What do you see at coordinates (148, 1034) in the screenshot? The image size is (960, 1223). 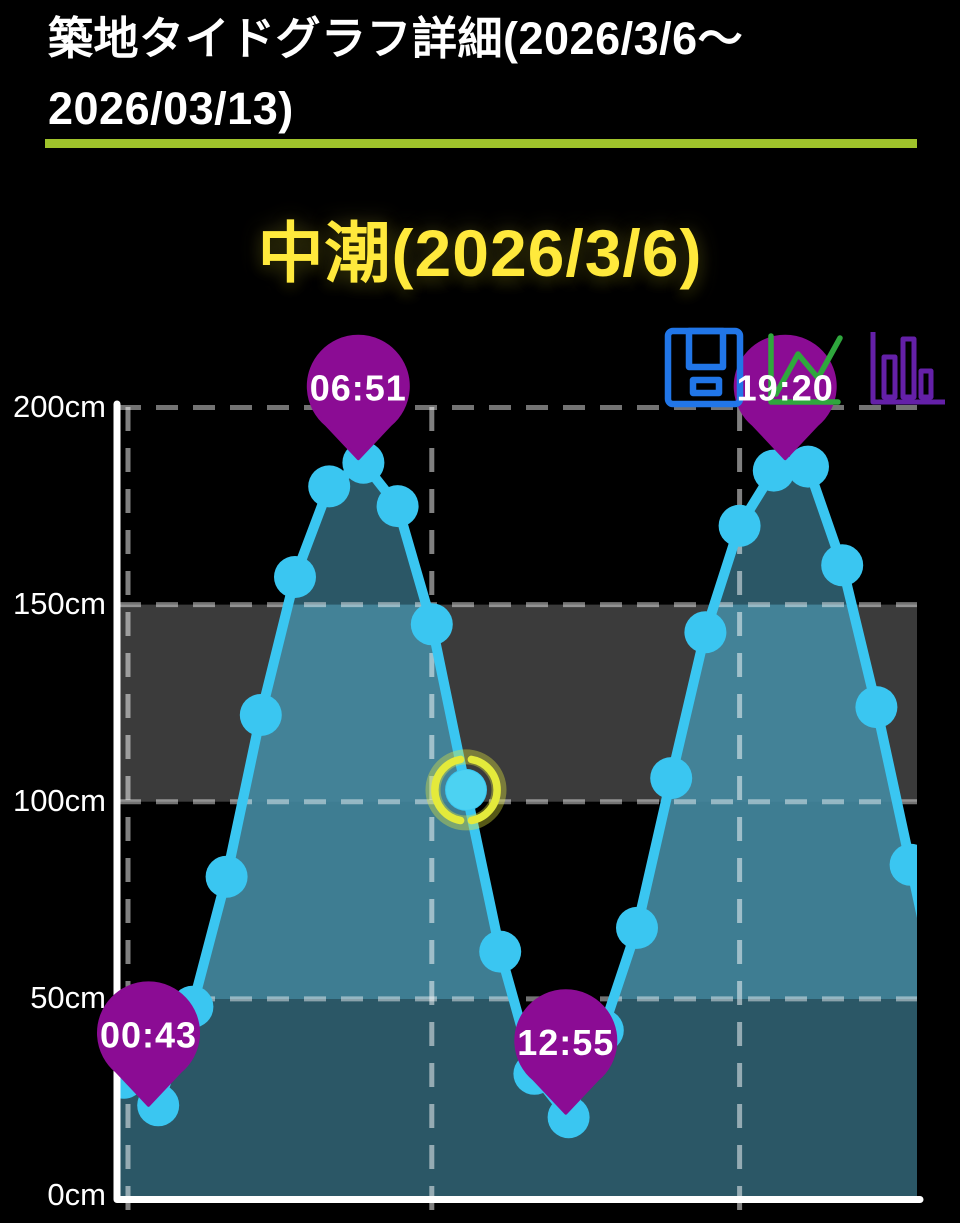 I see `pin-time-label: 00:43` at bounding box center [148, 1034].